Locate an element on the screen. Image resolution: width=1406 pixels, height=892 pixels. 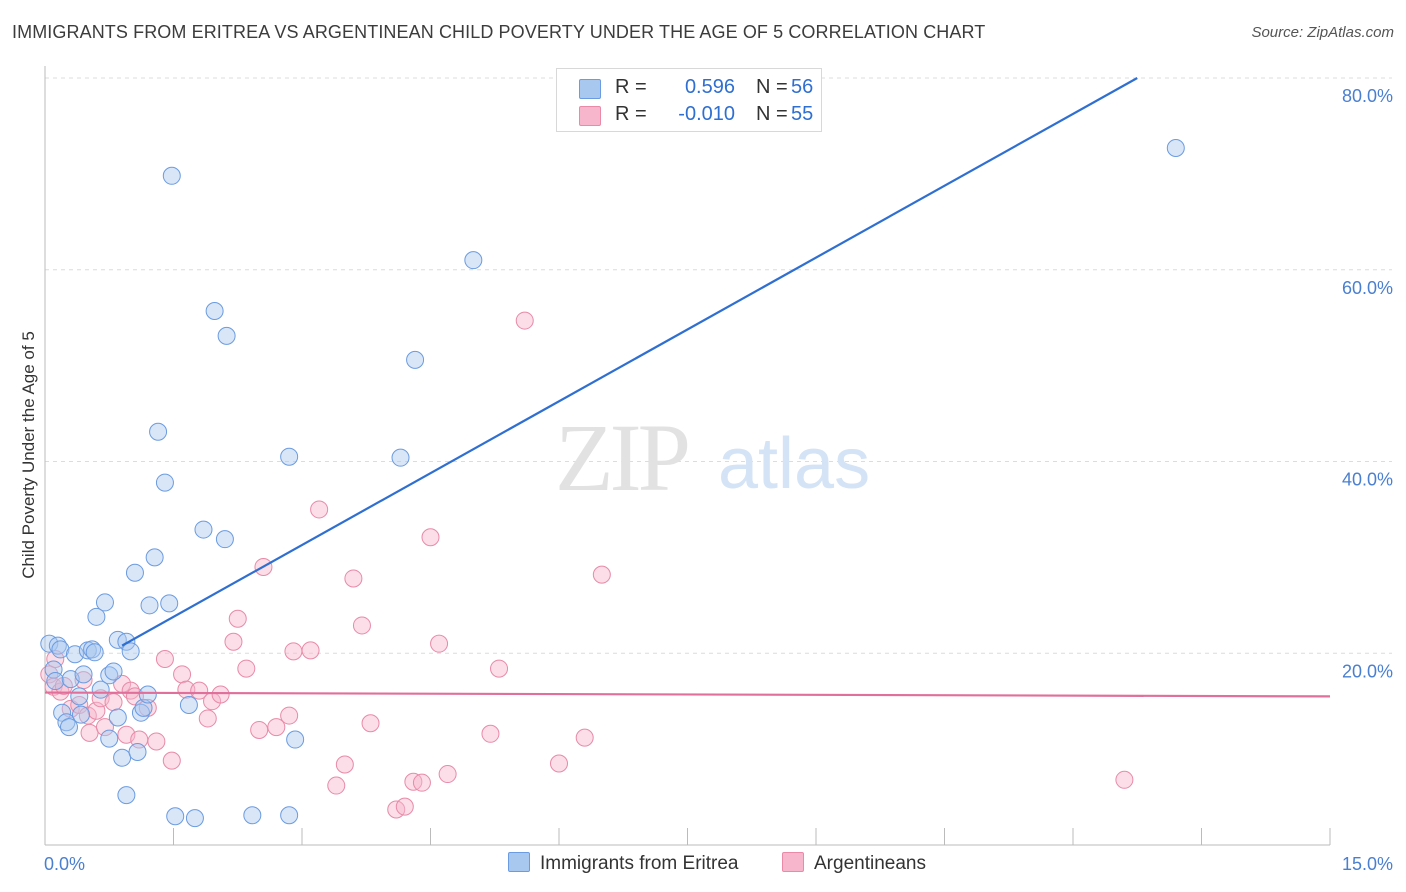
y-tick-label: 20.0% is located at coordinates (1367, 671).